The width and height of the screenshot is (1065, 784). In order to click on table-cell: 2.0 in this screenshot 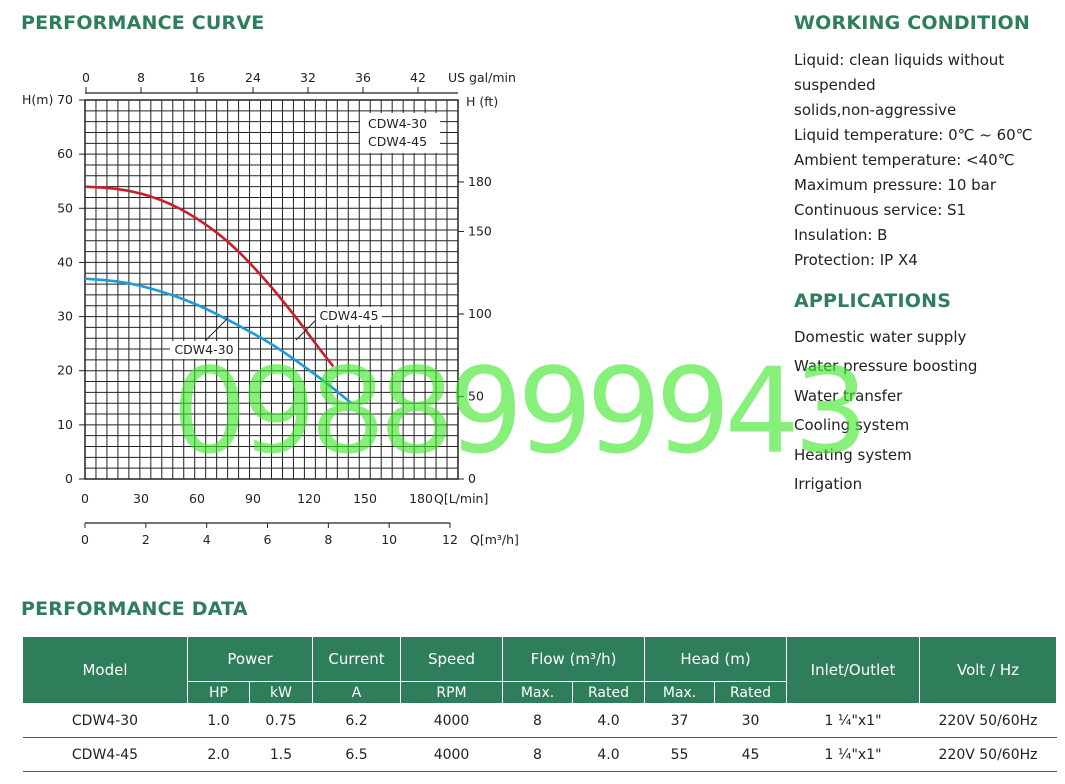, I will do `click(218, 754)`.